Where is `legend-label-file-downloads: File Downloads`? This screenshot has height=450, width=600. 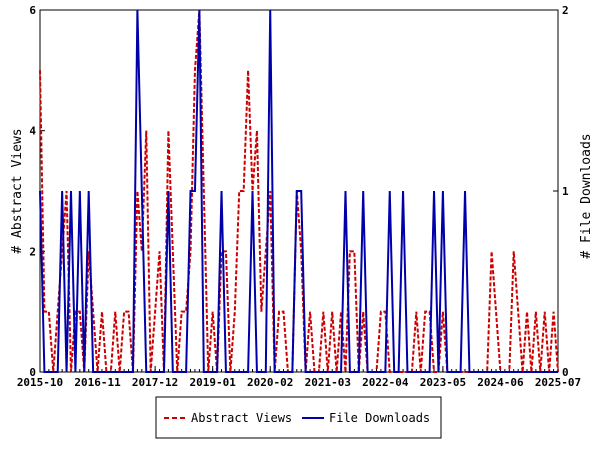
legend-label-file-downloads: File Downloads is located at coordinates (379, 418).